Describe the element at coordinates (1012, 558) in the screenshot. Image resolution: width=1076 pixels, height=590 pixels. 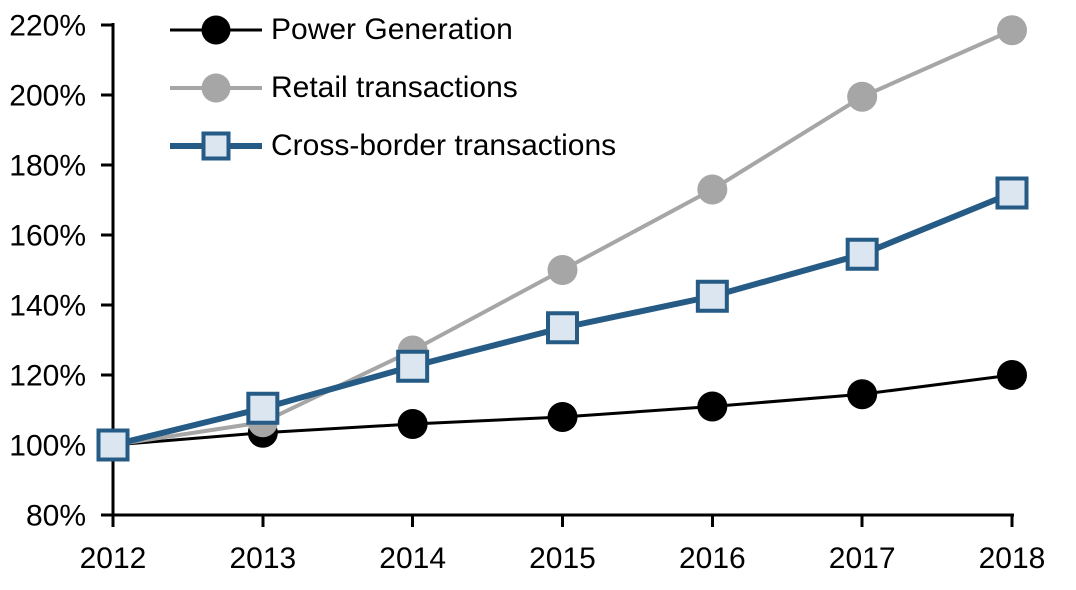
I see `x-axis-tick-label: 2018` at that location.